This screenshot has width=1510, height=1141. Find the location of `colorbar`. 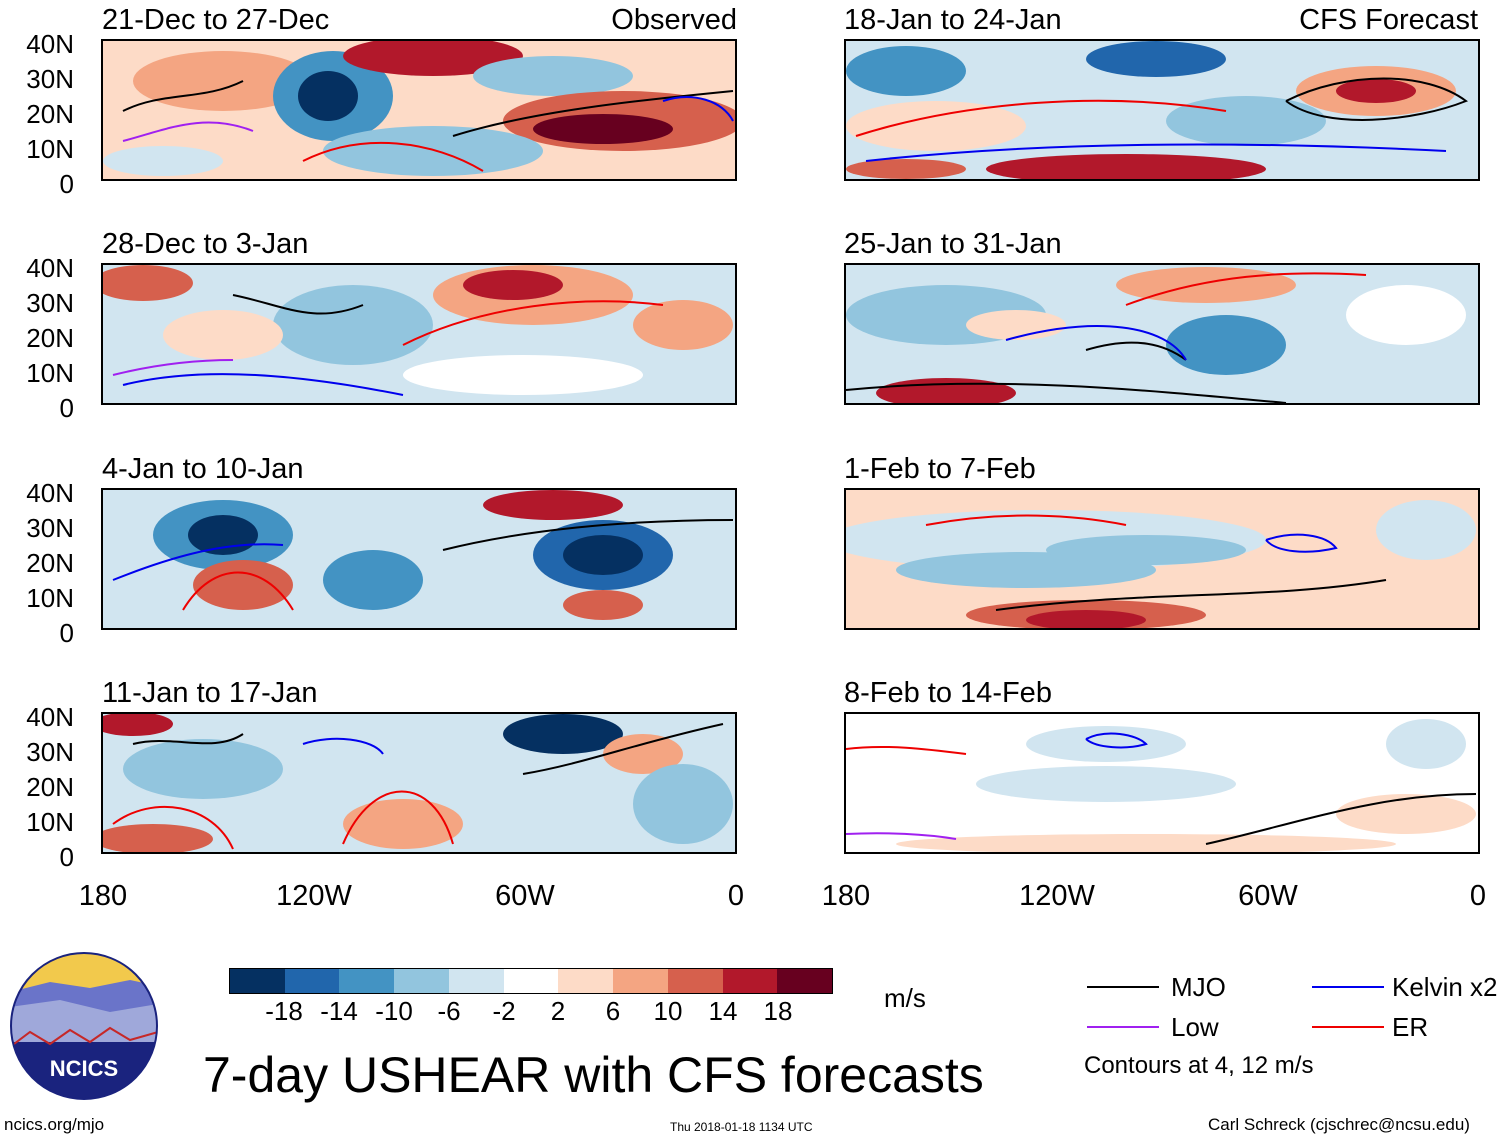

colorbar is located at coordinates (531, 981).